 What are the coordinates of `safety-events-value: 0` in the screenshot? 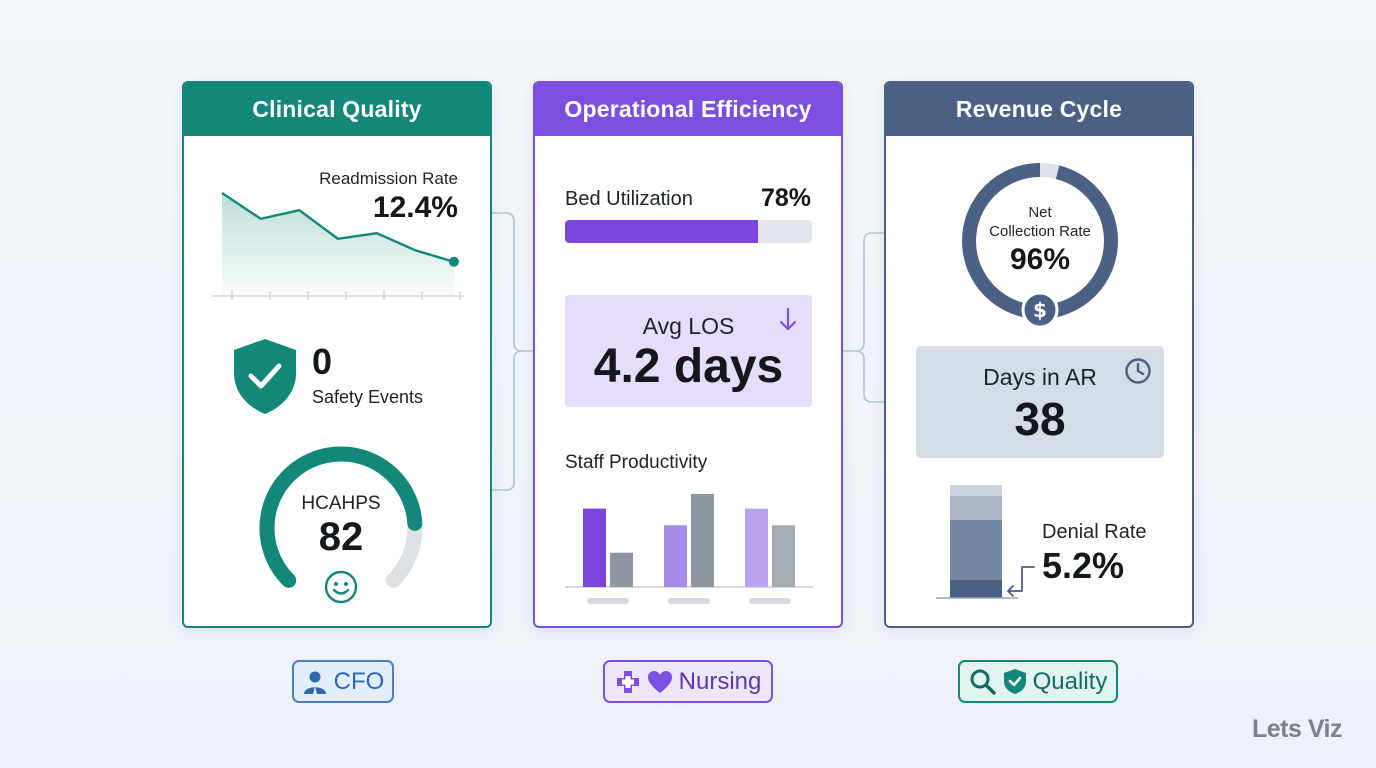 It's located at (322, 361).